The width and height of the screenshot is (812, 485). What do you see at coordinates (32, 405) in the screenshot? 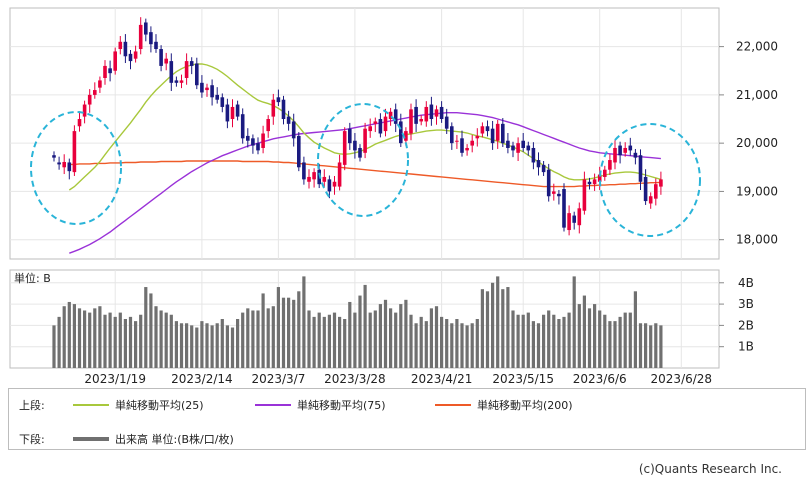
I see `legend-upper-label: 上段:` at bounding box center [32, 405].